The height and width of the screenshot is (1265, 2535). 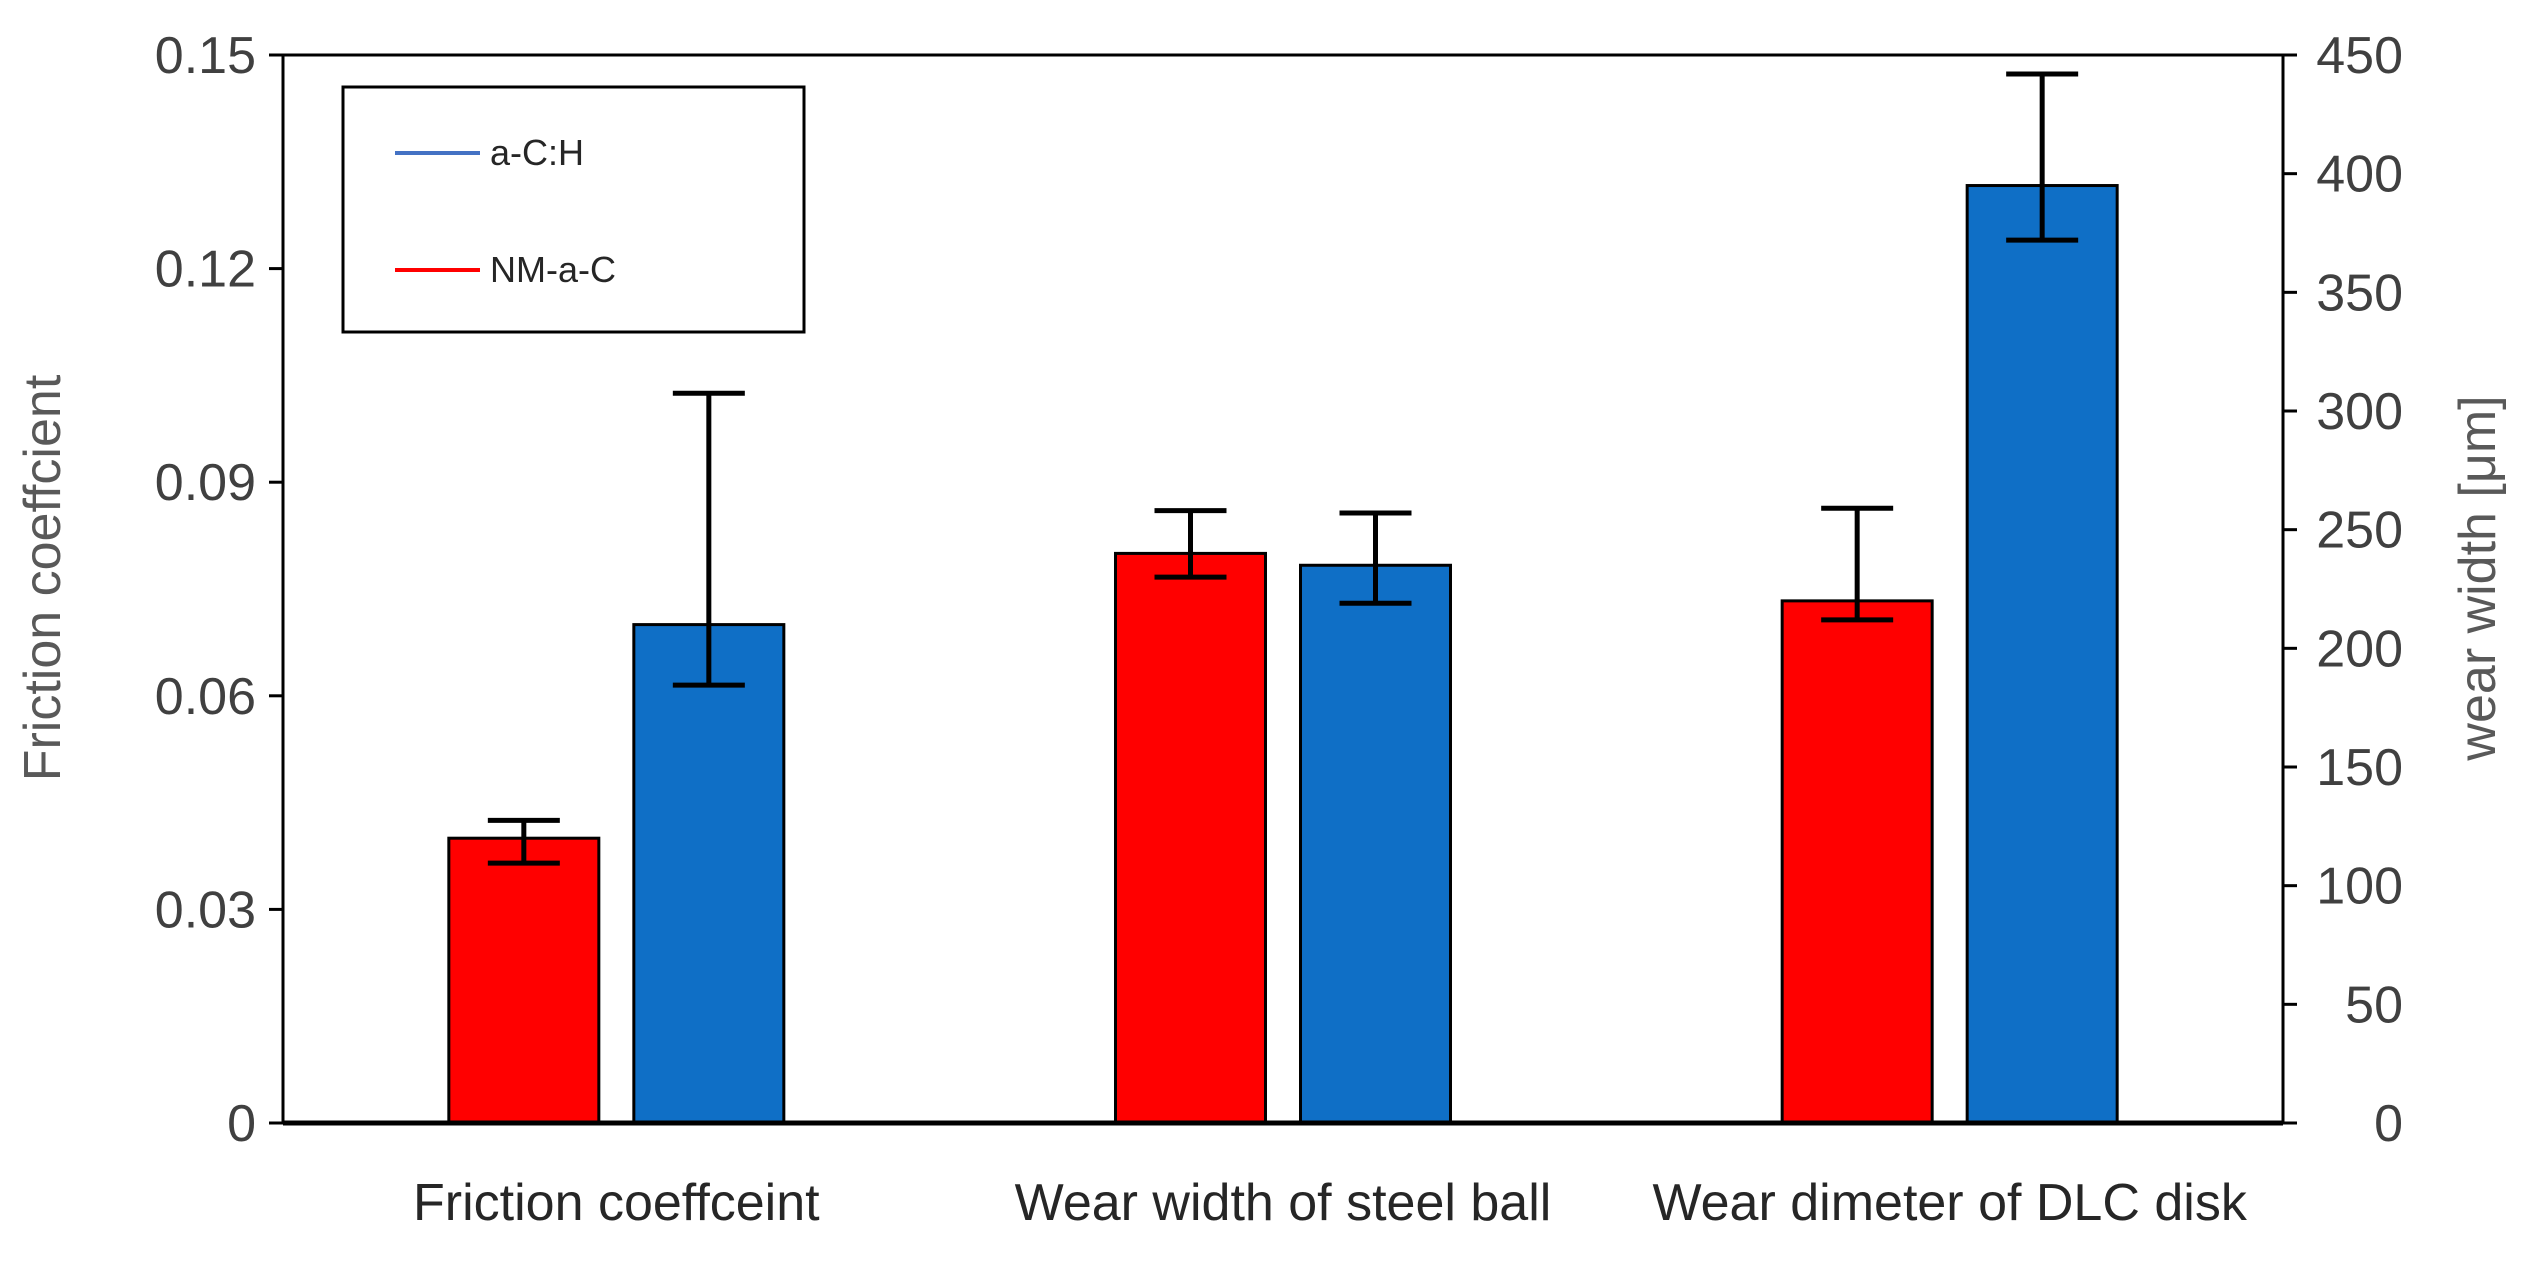 I want to click on left-axis-ticks: 0 0.03 0.06 0.09 0.12 0.15, so click(x=219, y=590).